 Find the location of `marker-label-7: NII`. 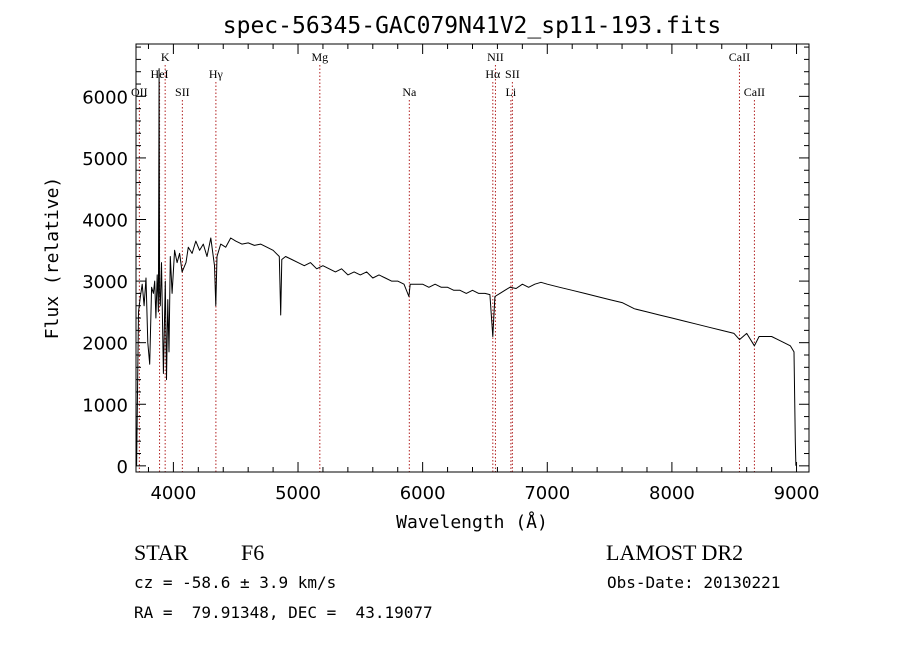

marker-label-7: NII is located at coordinates (495, 57).